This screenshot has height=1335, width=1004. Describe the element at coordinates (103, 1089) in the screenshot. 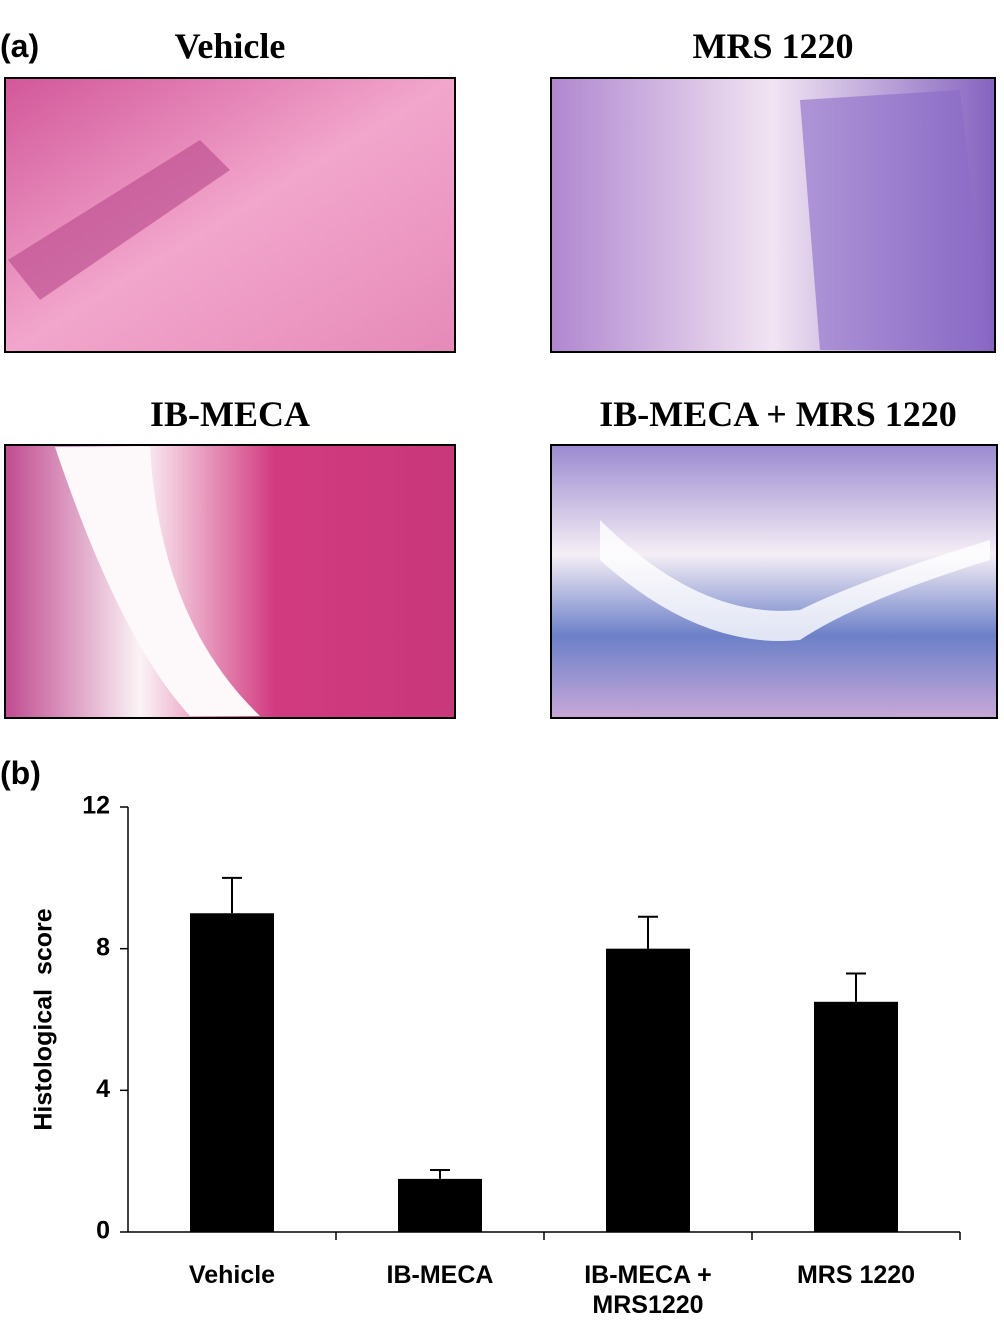

I see `y-tick-label: 4` at that location.